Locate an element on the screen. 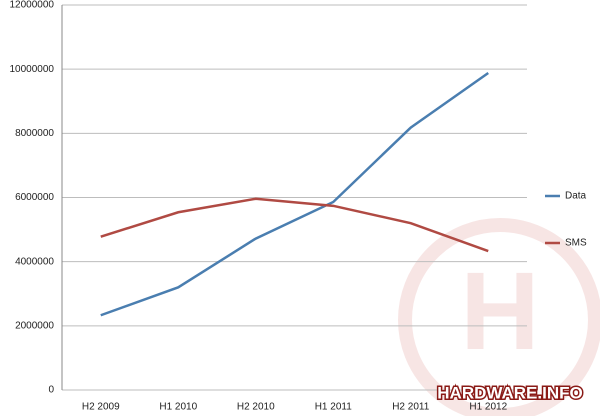  y-tick-label: 8000000 is located at coordinates (34, 133).